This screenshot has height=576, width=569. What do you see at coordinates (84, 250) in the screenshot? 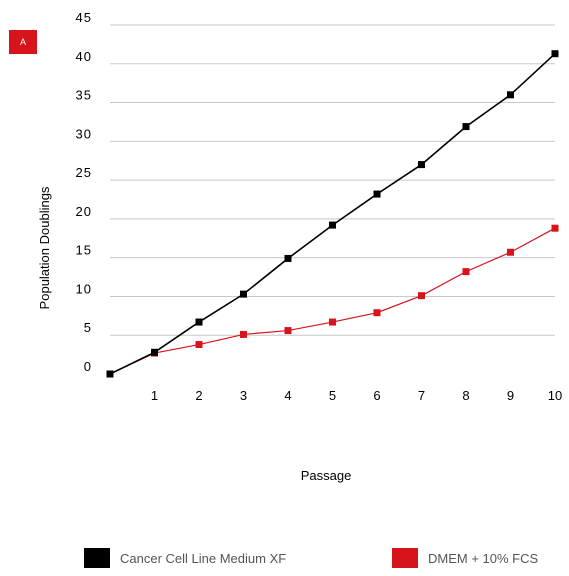
I see `y-tick-label: 15` at bounding box center [84, 250].